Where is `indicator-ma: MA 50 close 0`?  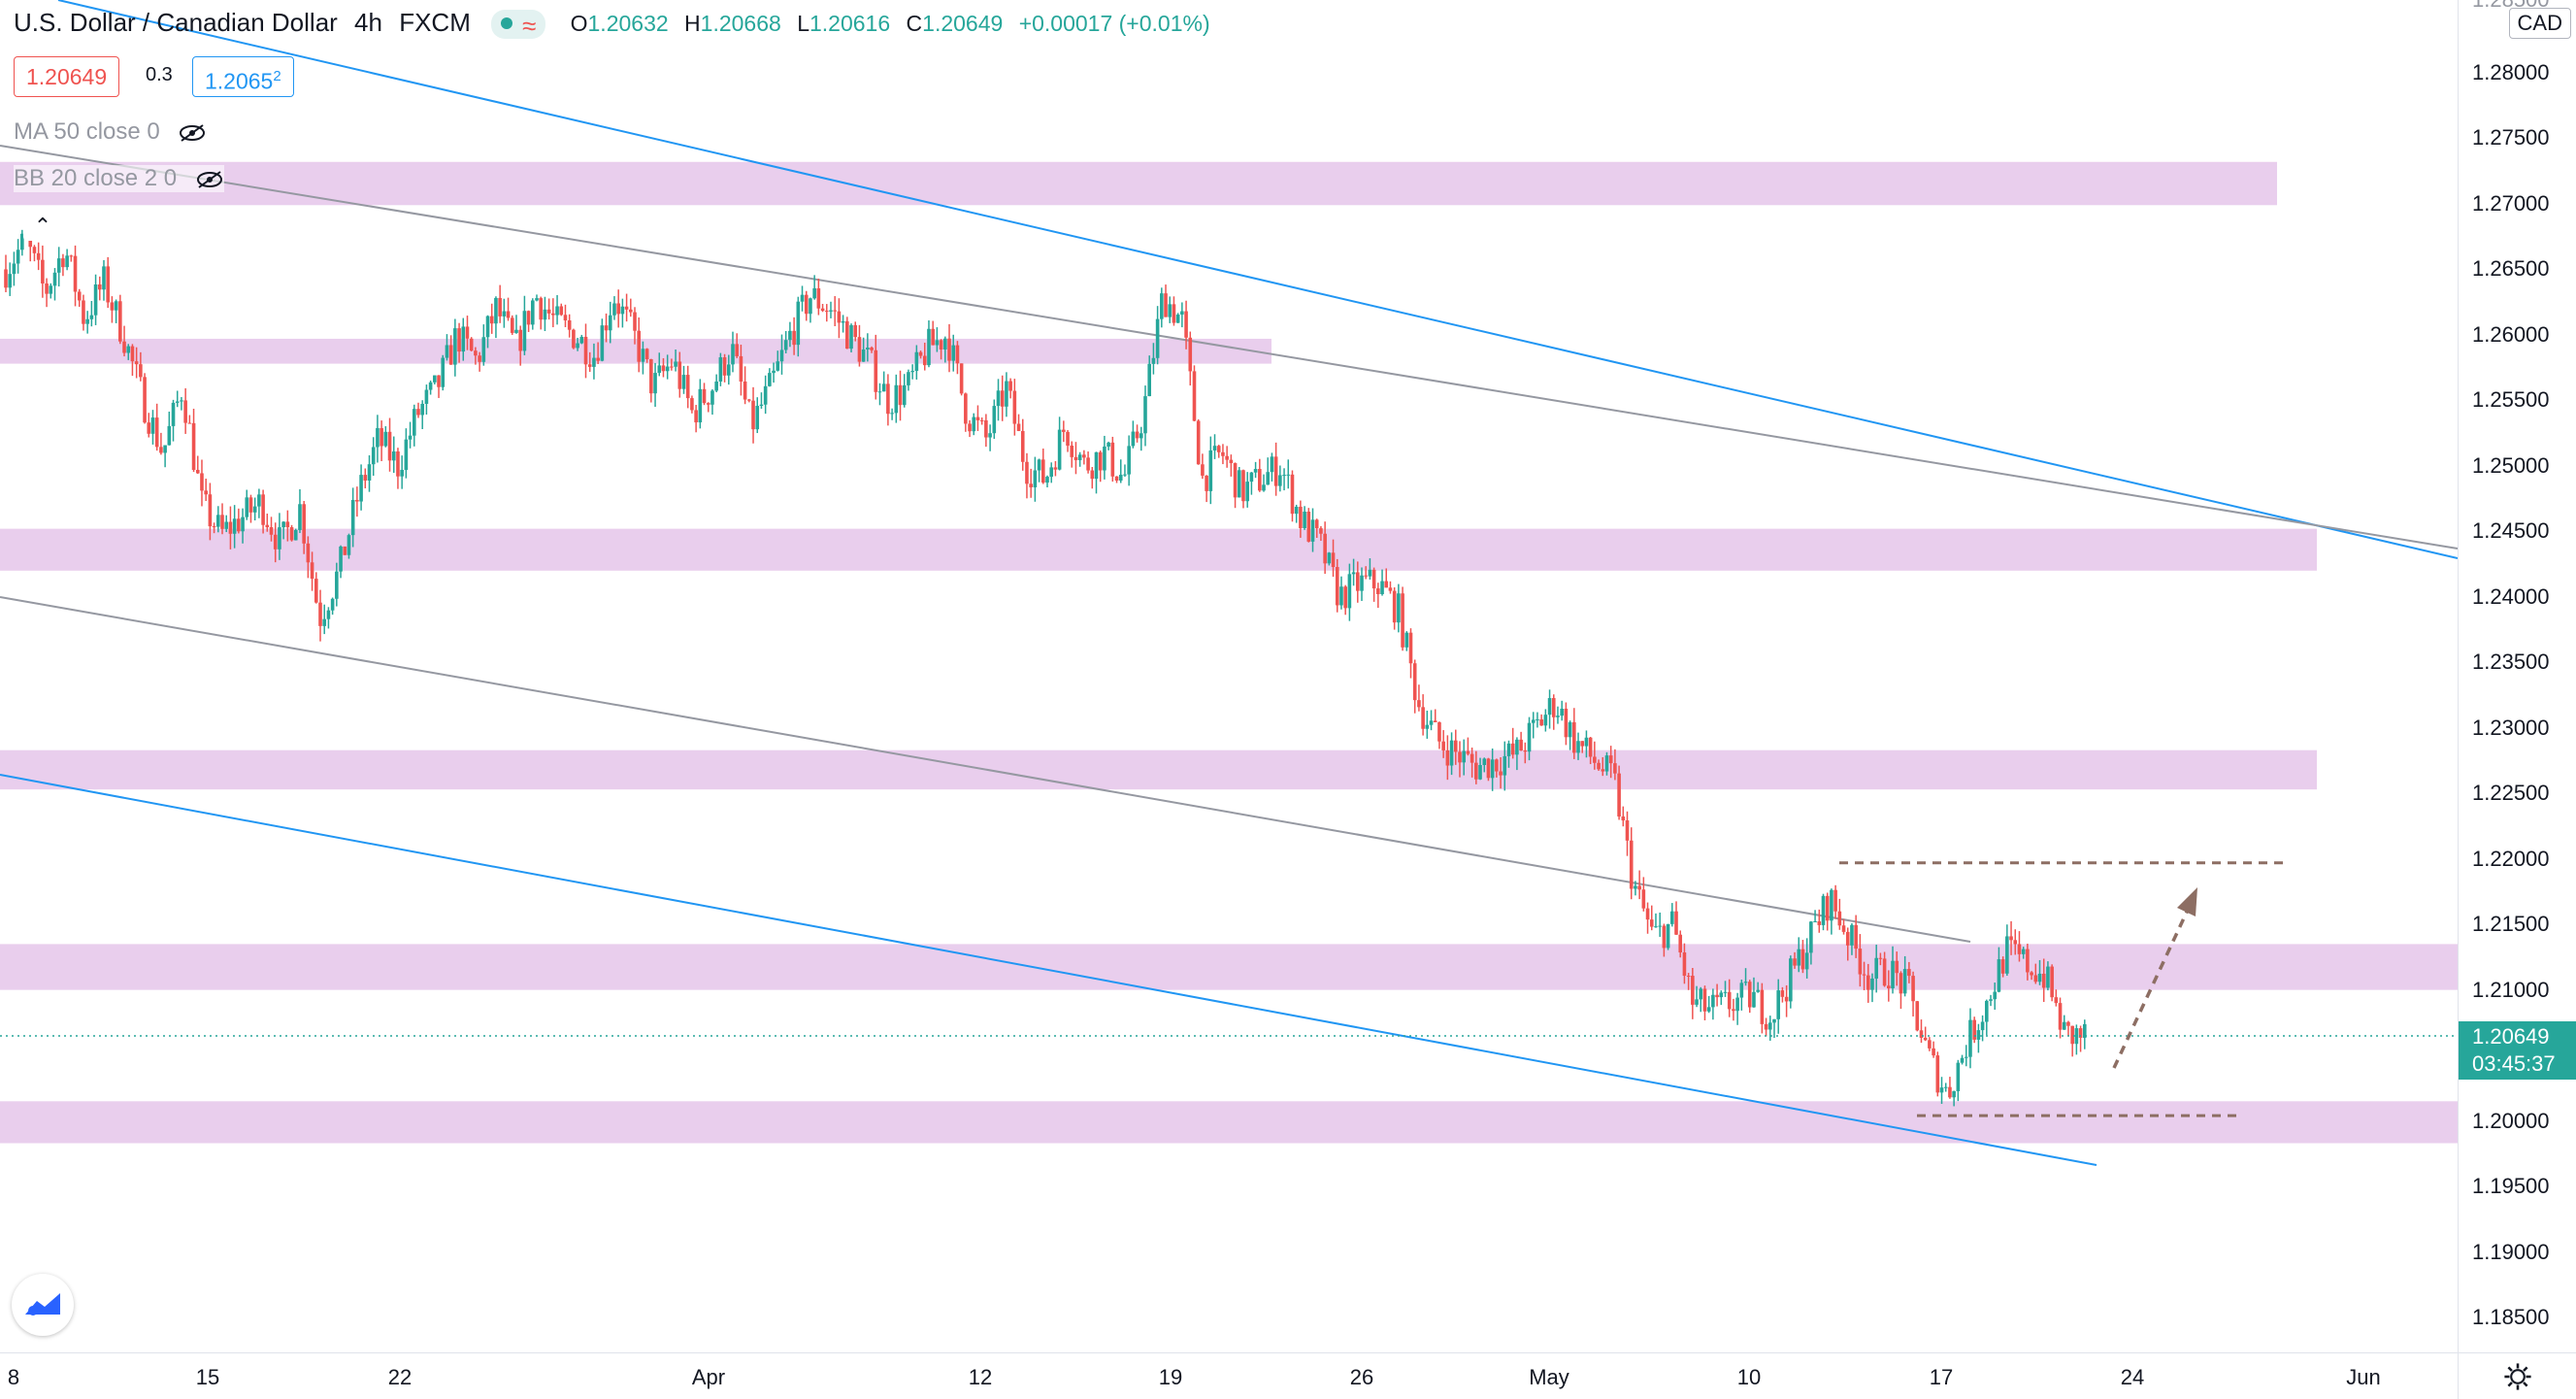 indicator-ma: MA 50 close 0 is located at coordinates (110, 132).